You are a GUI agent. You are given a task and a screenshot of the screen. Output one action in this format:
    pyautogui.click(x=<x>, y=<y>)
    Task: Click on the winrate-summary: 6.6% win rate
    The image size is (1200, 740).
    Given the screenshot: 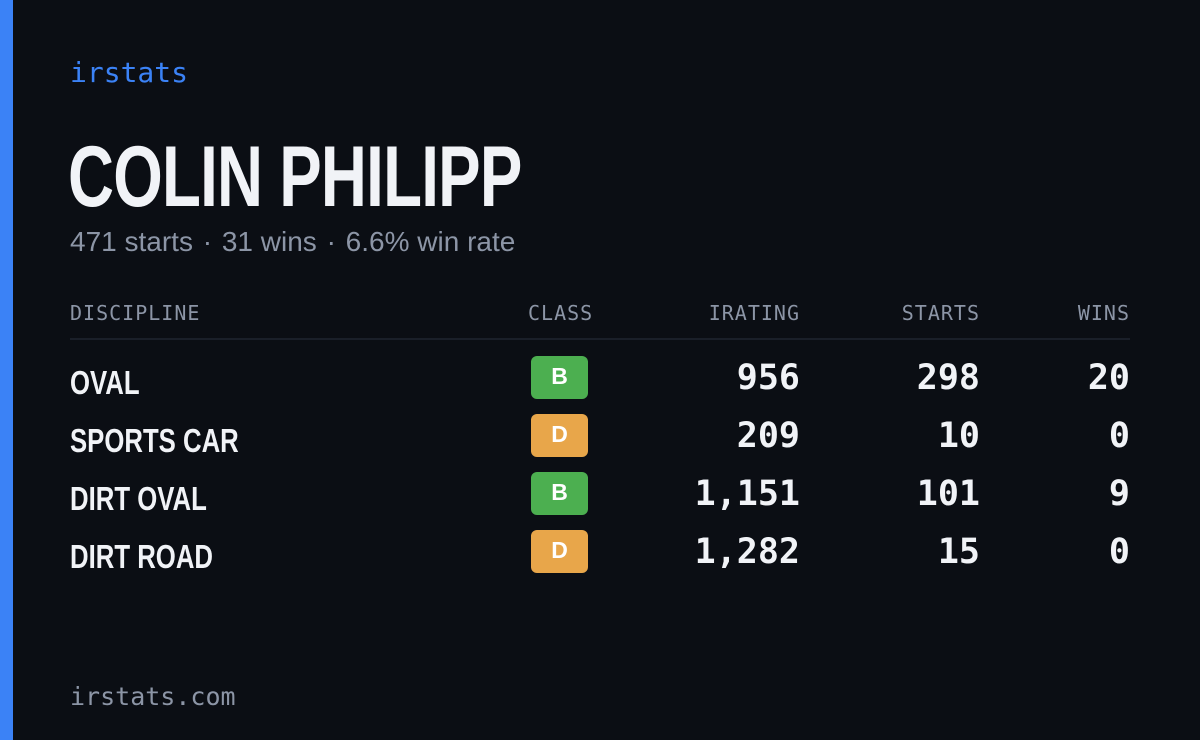 What is the action you would take?
    pyautogui.click(x=430, y=241)
    